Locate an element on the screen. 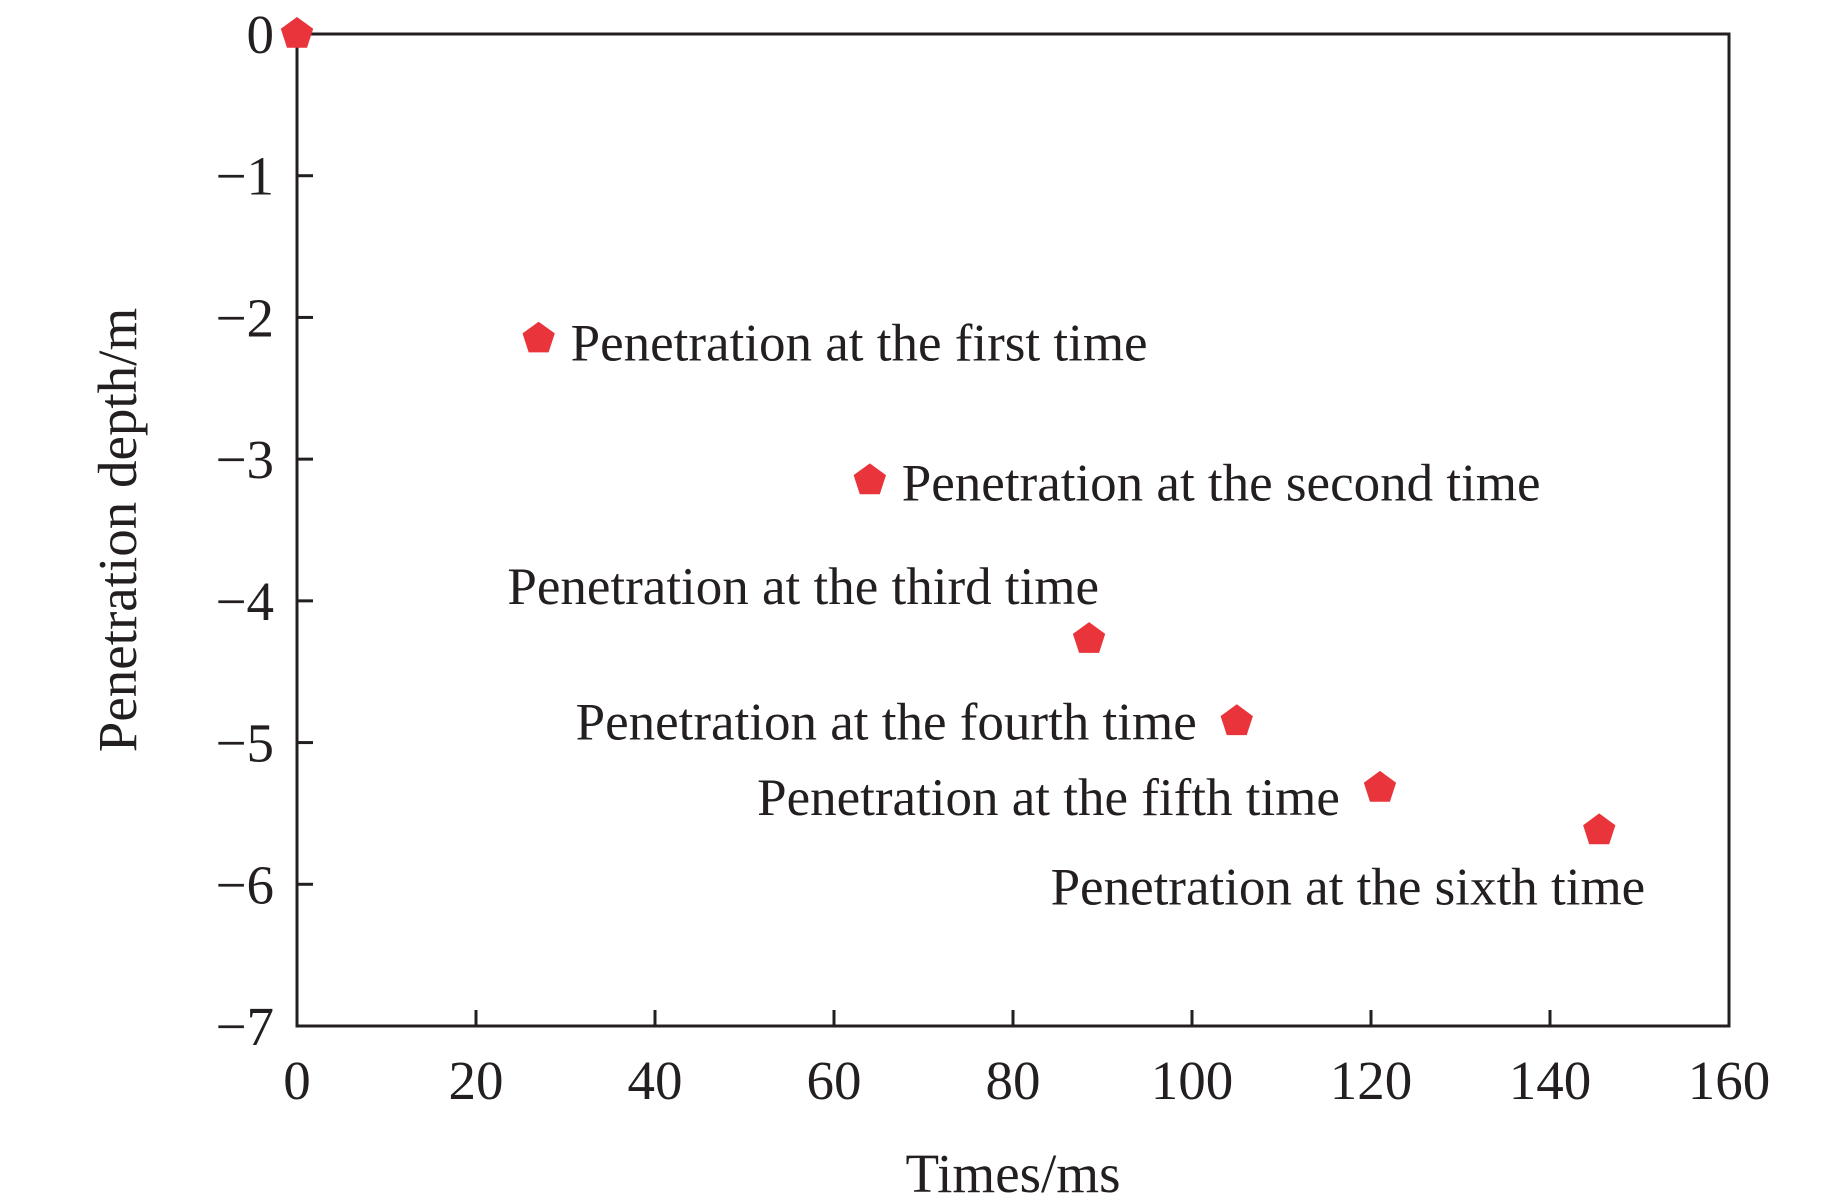 The width and height of the screenshot is (1843, 1202). x-axis-ticks: 0 20 40 60 80 100 120 140 160 is located at coordinates (1026, 1060).